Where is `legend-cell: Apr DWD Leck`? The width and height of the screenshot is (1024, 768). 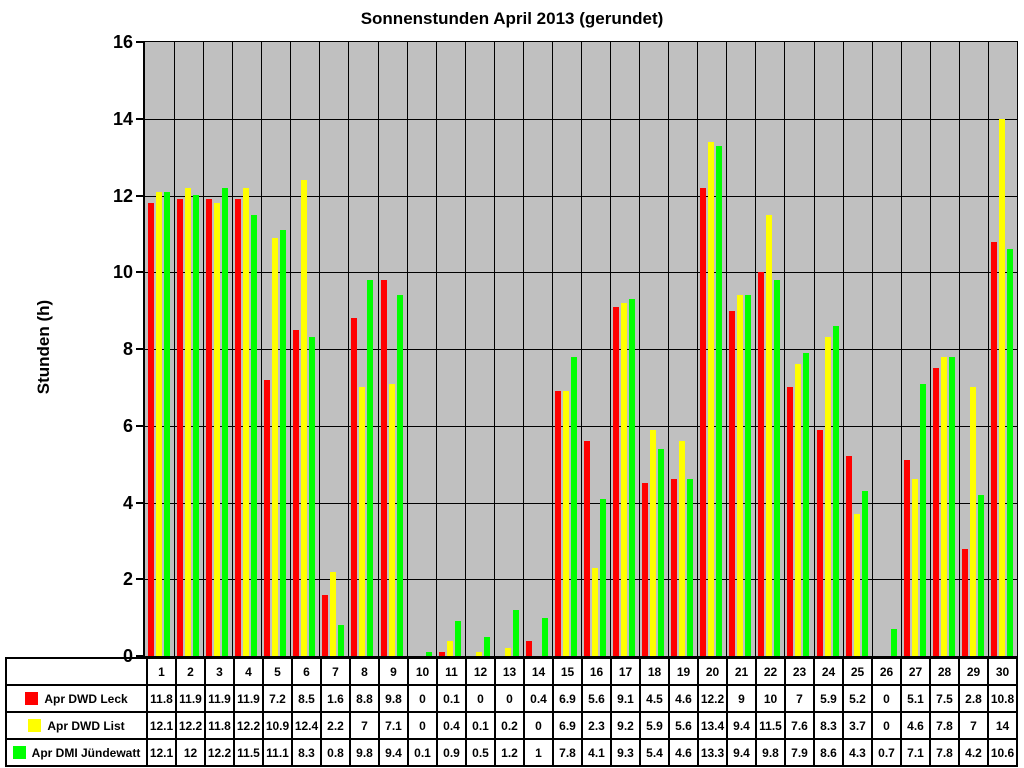 legend-cell: Apr DWD Leck is located at coordinates (76, 698).